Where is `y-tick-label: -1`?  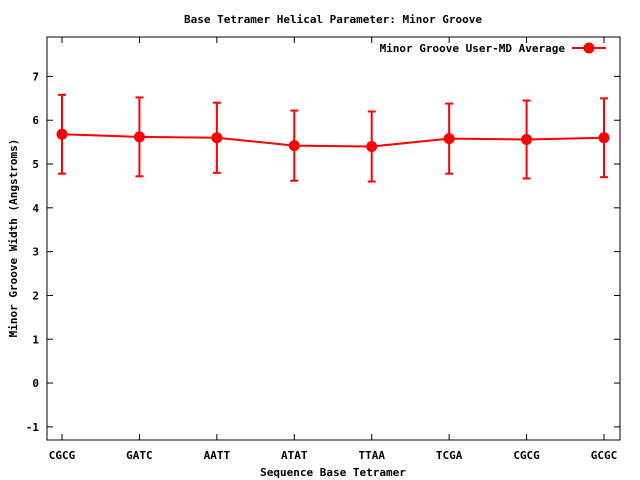 y-tick-label: -1 is located at coordinates (33, 427).